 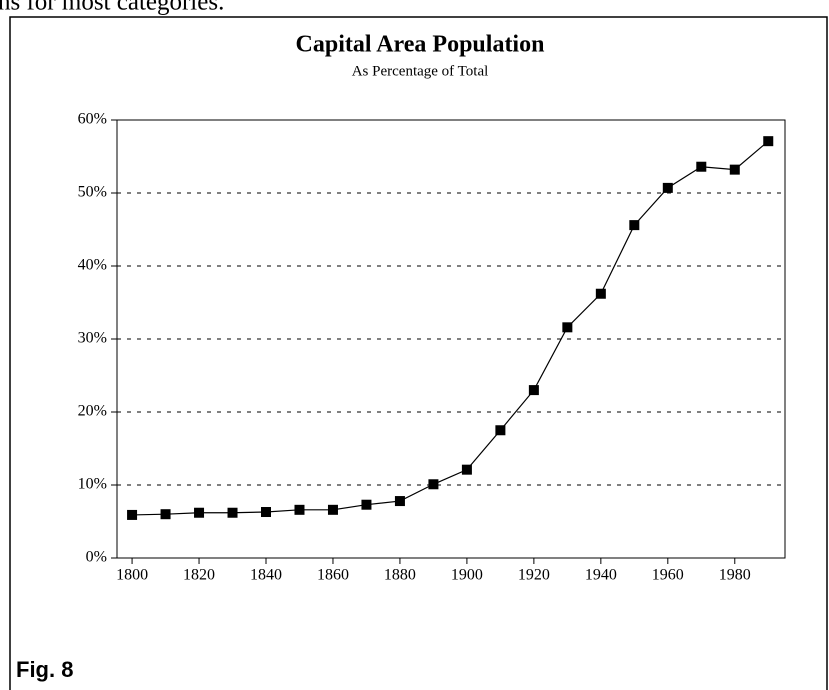 What do you see at coordinates (668, 575) in the screenshot?
I see `x-tick-label: 1960` at bounding box center [668, 575].